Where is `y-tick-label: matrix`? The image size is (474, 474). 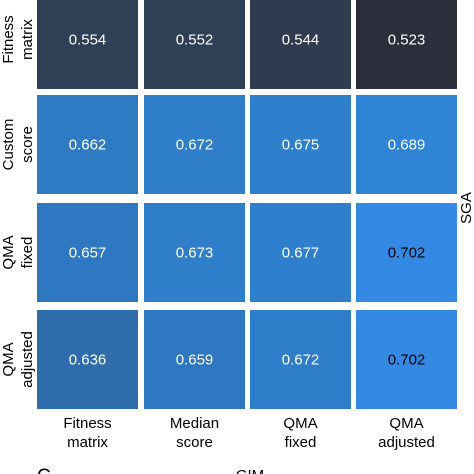 y-tick-label: matrix is located at coordinates (27, 39).